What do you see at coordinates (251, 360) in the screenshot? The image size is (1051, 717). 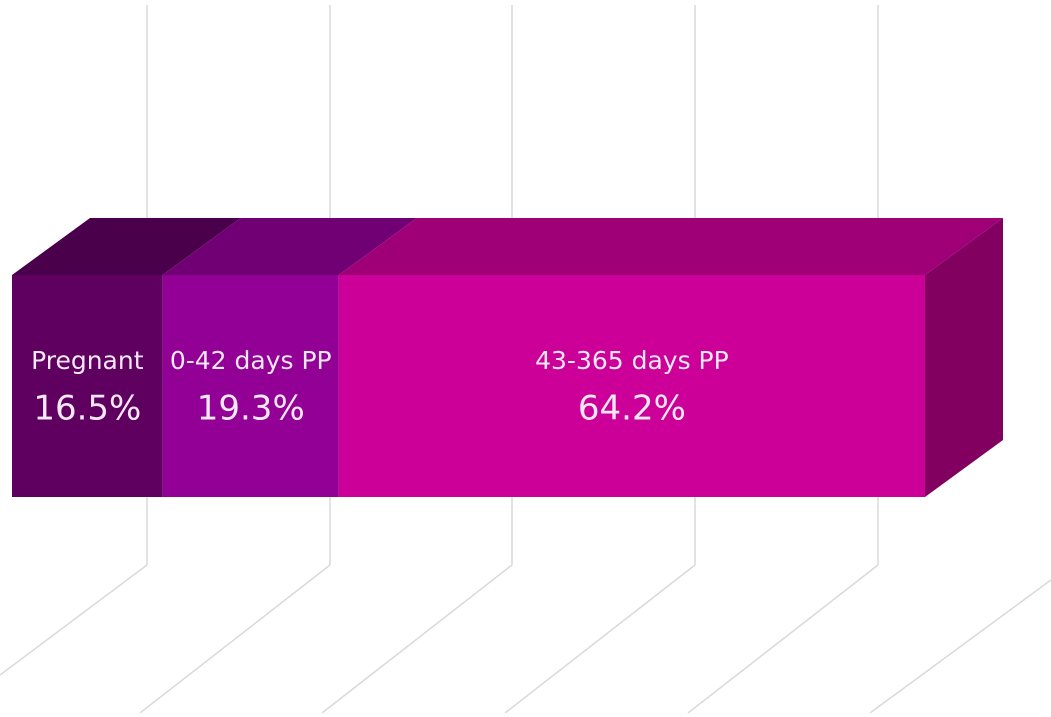 I see `segment-name: 0-42 days PP` at bounding box center [251, 360].